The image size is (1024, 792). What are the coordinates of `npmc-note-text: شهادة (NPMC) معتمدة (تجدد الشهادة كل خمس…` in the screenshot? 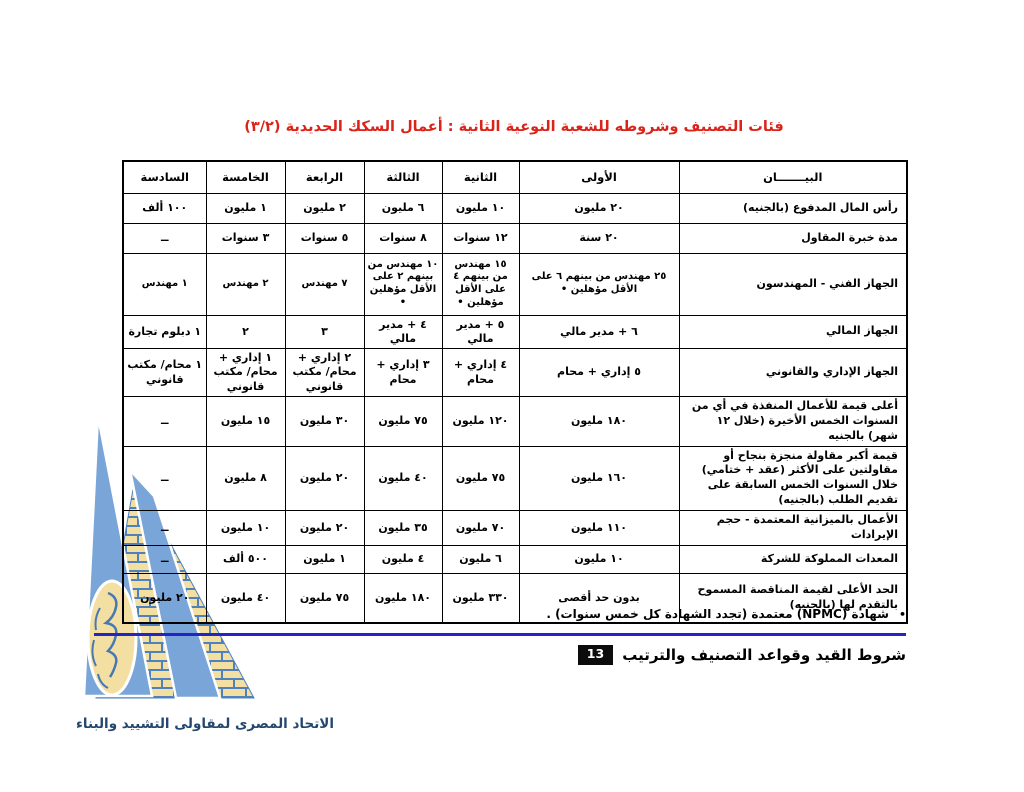 It's located at (717, 614).